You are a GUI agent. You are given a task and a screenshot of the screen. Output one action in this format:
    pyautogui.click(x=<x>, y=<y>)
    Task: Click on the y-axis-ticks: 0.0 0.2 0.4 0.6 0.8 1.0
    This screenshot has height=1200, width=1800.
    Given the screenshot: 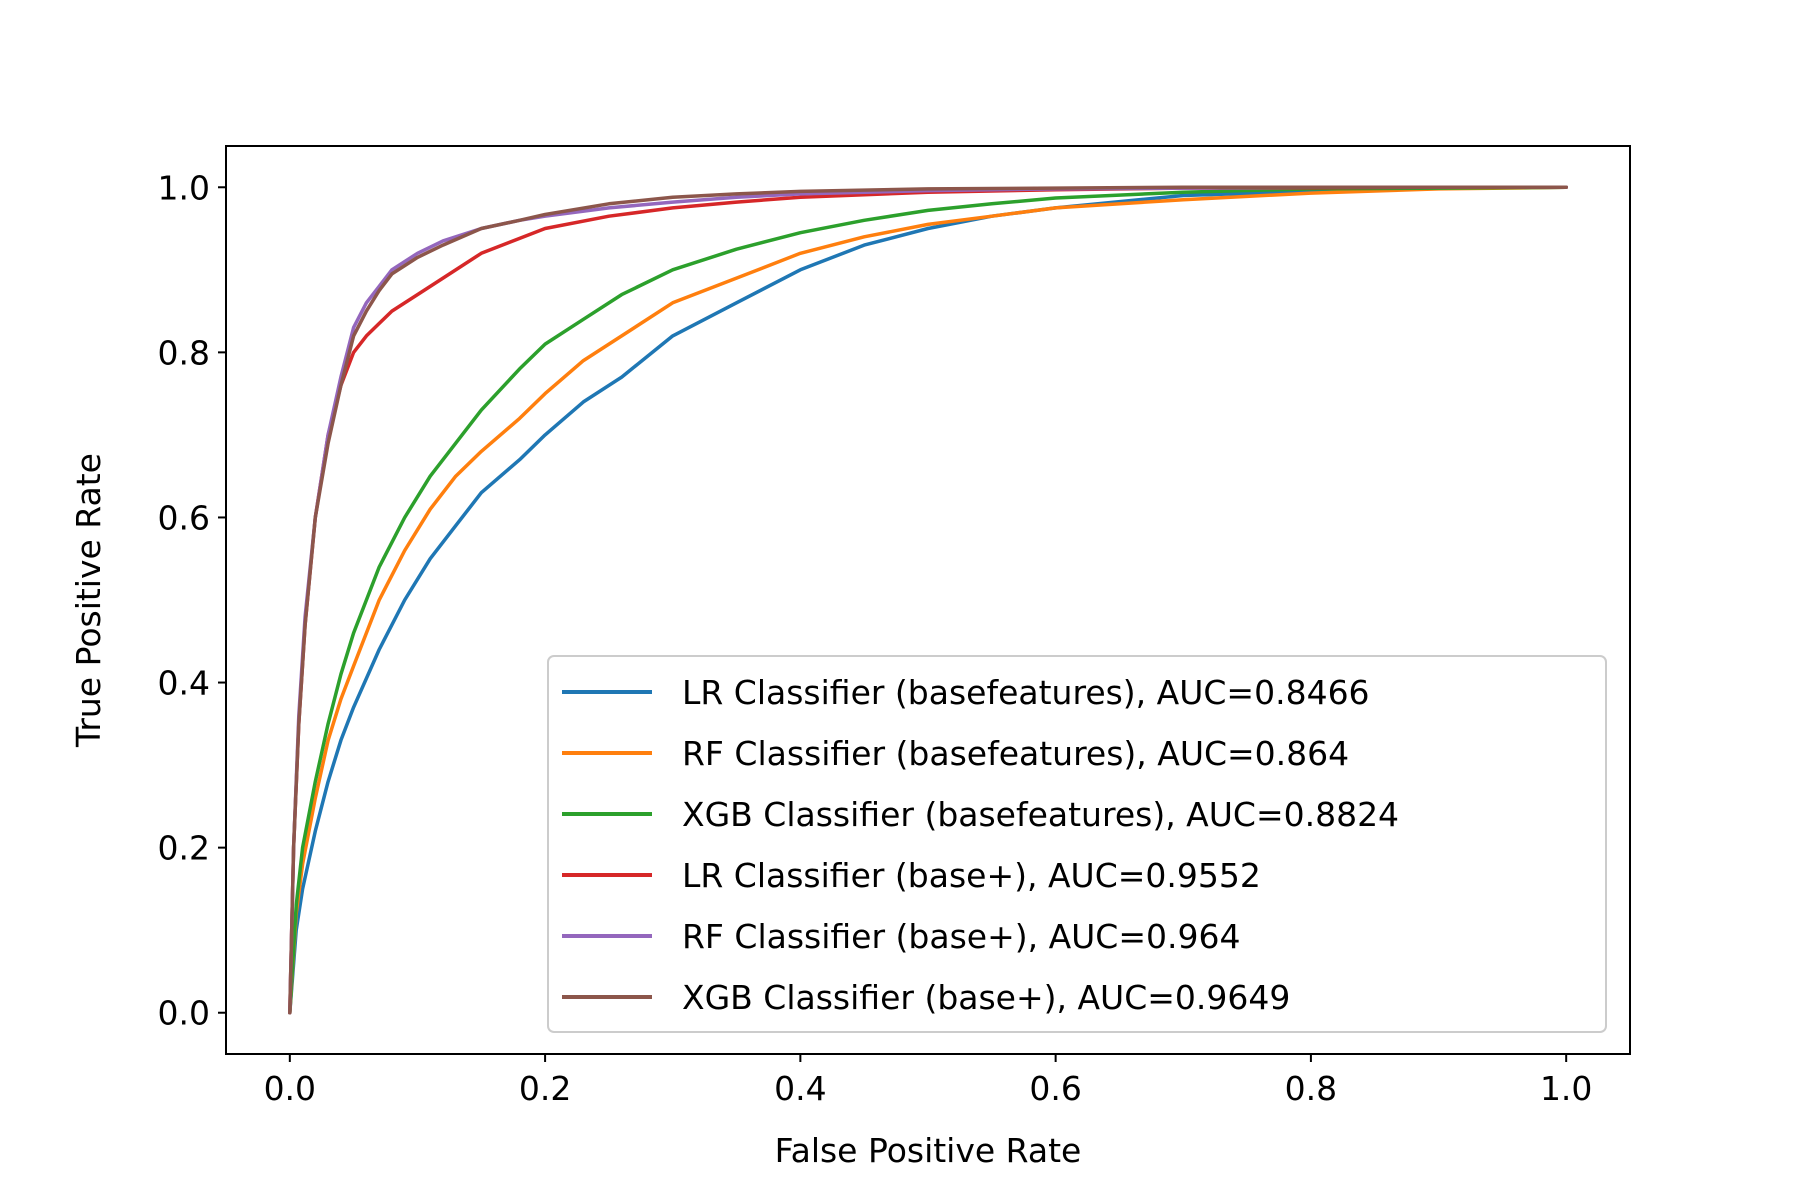 What is the action you would take?
    pyautogui.click(x=192, y=600)
    